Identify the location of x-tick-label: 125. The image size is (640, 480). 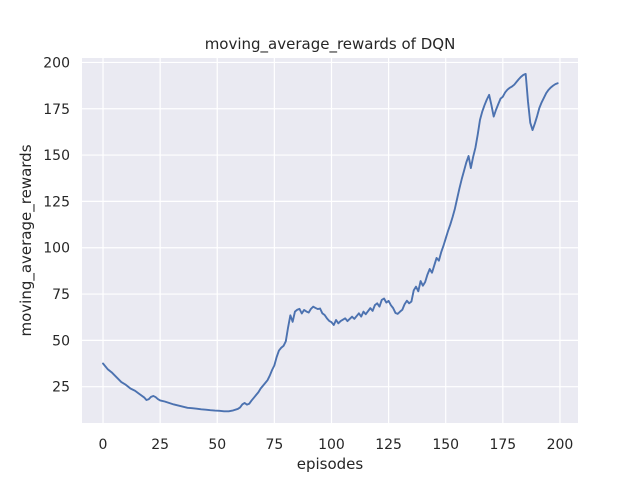
(388, 445).